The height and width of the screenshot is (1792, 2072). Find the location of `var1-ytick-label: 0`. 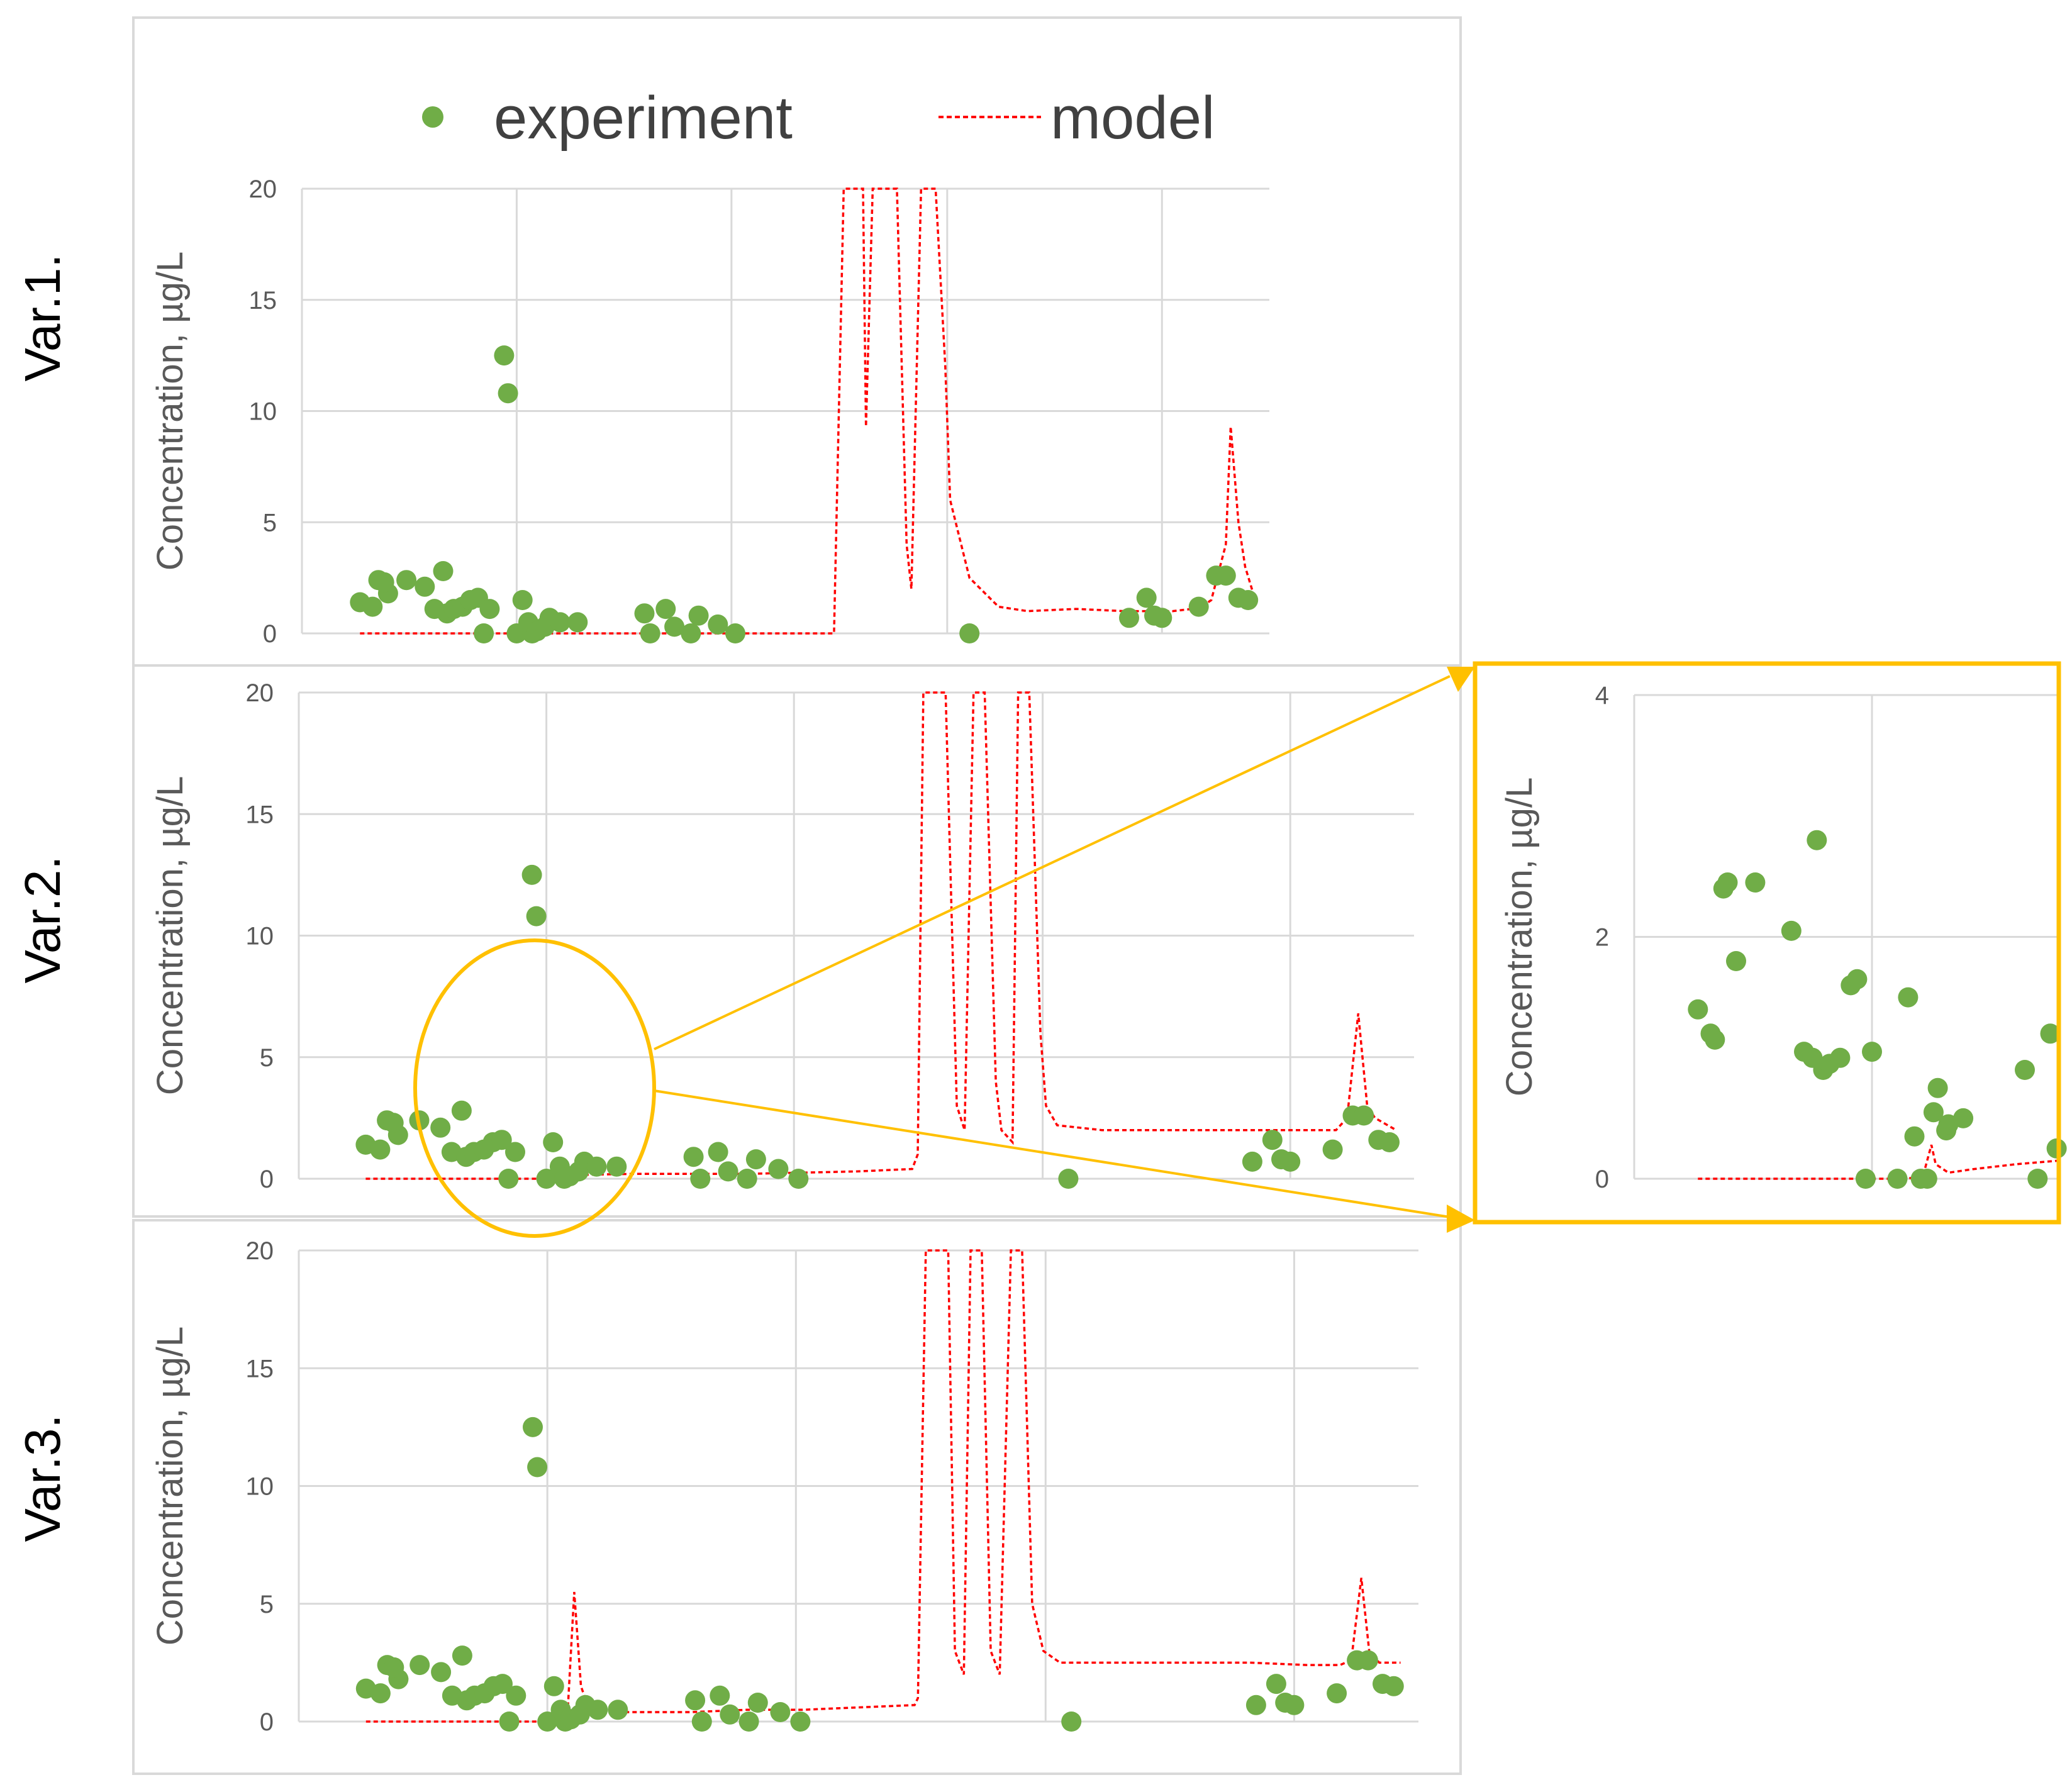

var1-ytick-label: 0 is located at coordinates (270, 634).